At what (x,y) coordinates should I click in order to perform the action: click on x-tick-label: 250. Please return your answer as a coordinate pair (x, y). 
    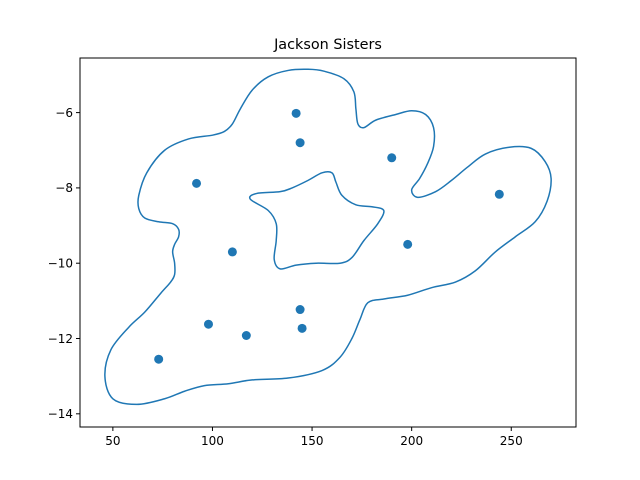
    Looking at the image, I should click on (511, 441).